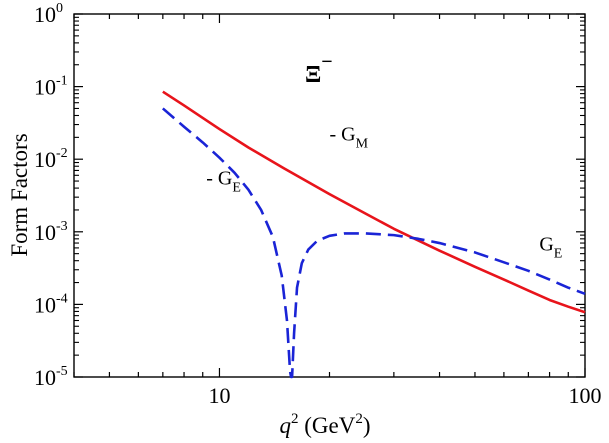 The height and width of the screenshot is (443, 609). I want to click on y-tick-exponent: -4, so click(62, 298).